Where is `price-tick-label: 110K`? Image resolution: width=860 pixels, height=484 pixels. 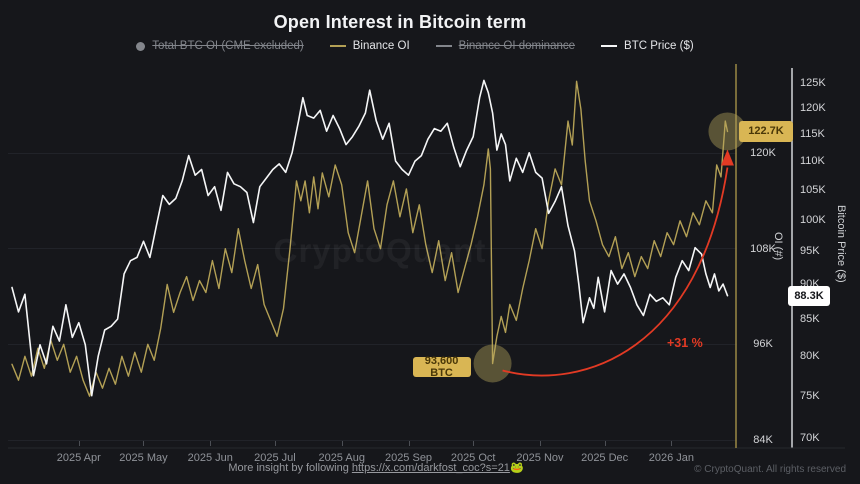
price-tick-label: 110K is located at coordinates (812, 161).